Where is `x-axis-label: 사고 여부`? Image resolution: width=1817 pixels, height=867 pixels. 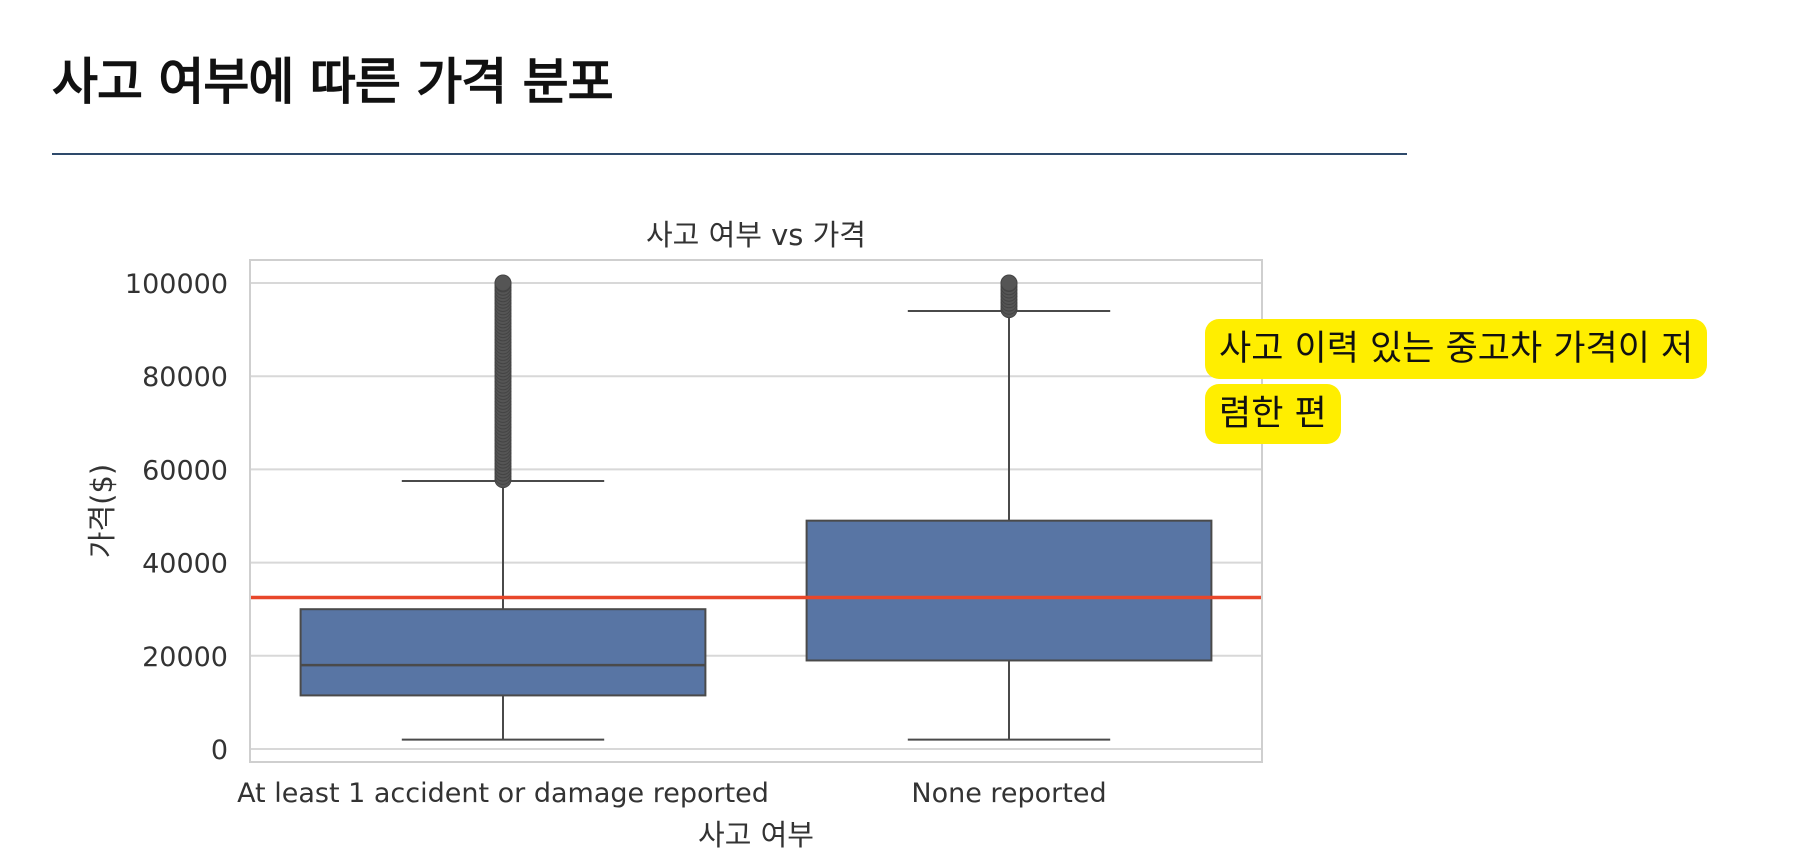 x-axis-label: 사고 여부 is located at coordinates (756, 835).